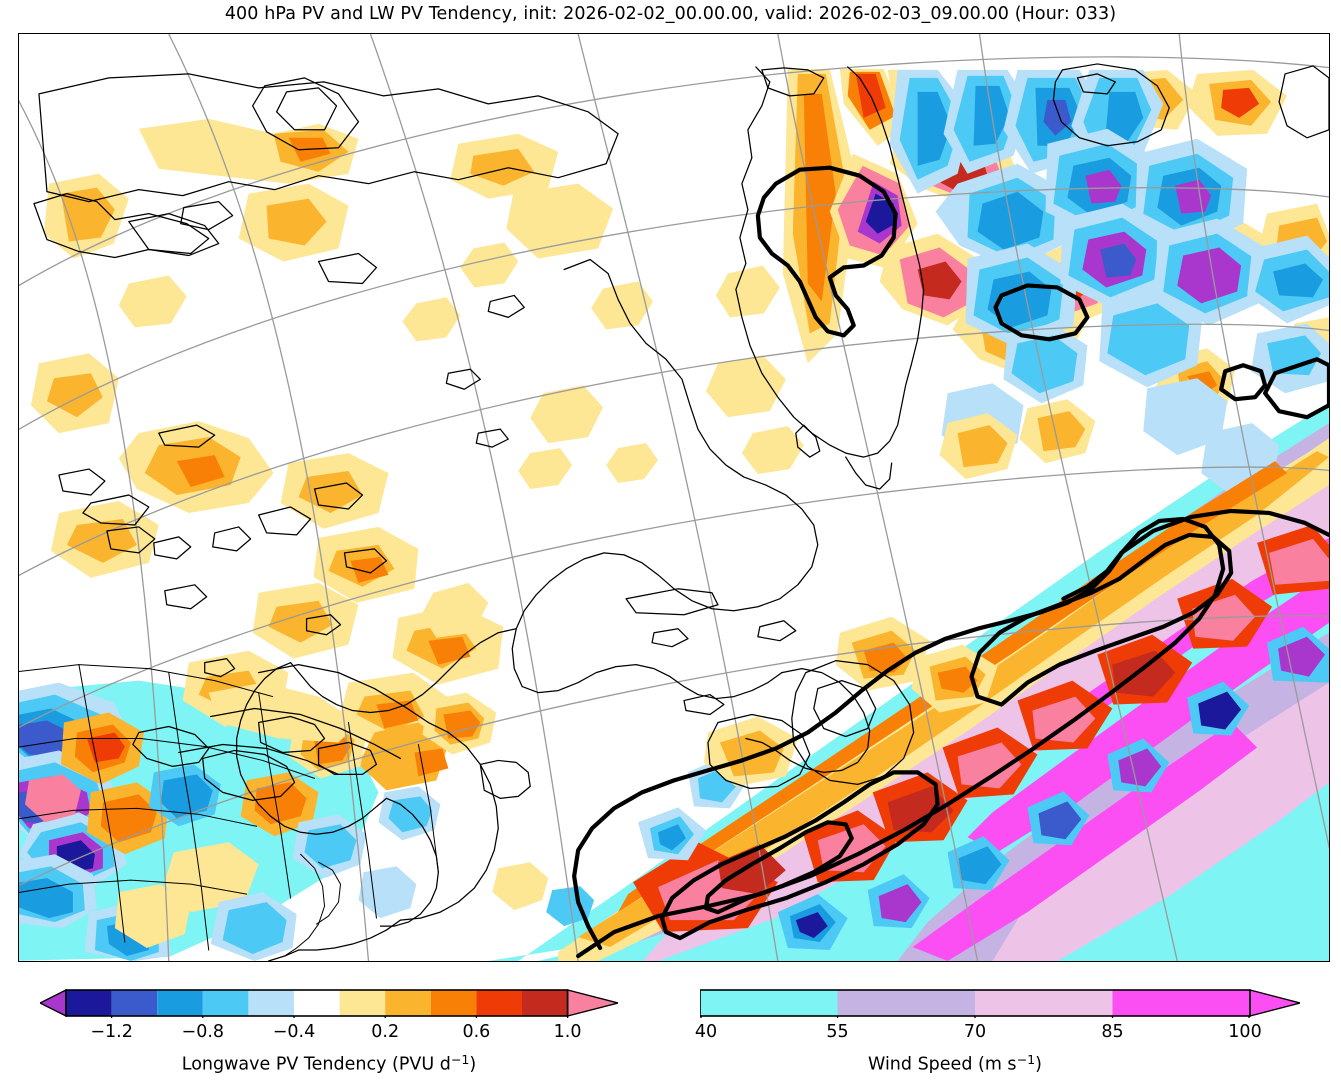 The height and width of the screenshot is (1084, 1341). Describe the element at coordinates (111, 1032) in the screenshot. I see `cb-left-tick-0: −1.2` at that location.